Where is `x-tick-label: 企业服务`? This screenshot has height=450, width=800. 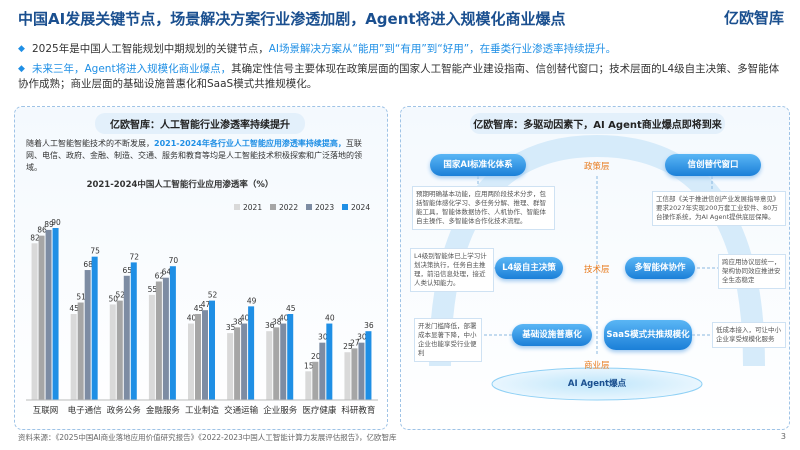
x-tick-label: 企业服务 is located at coordinates (280, 410).